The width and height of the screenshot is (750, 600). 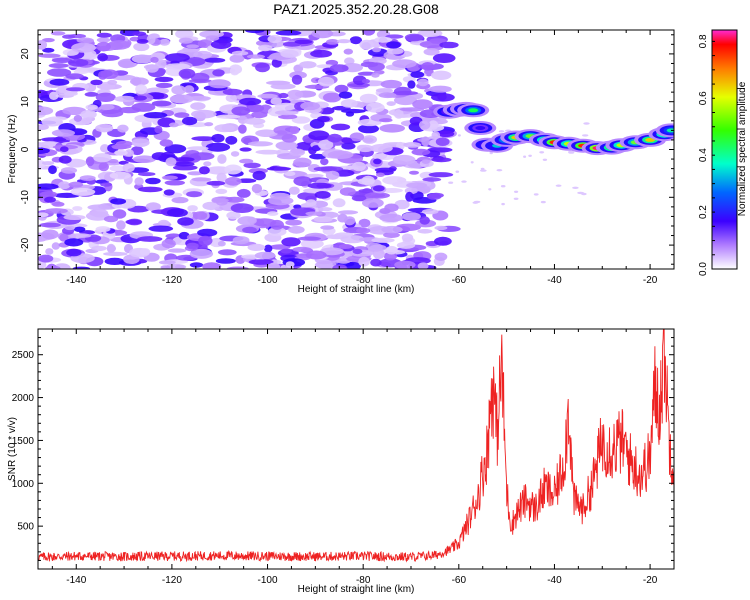 What do you see at coordinates (703, 155) in the screenshot?
I see `colorbar-tick-label: 0.4` at bounding box center [703, 155].